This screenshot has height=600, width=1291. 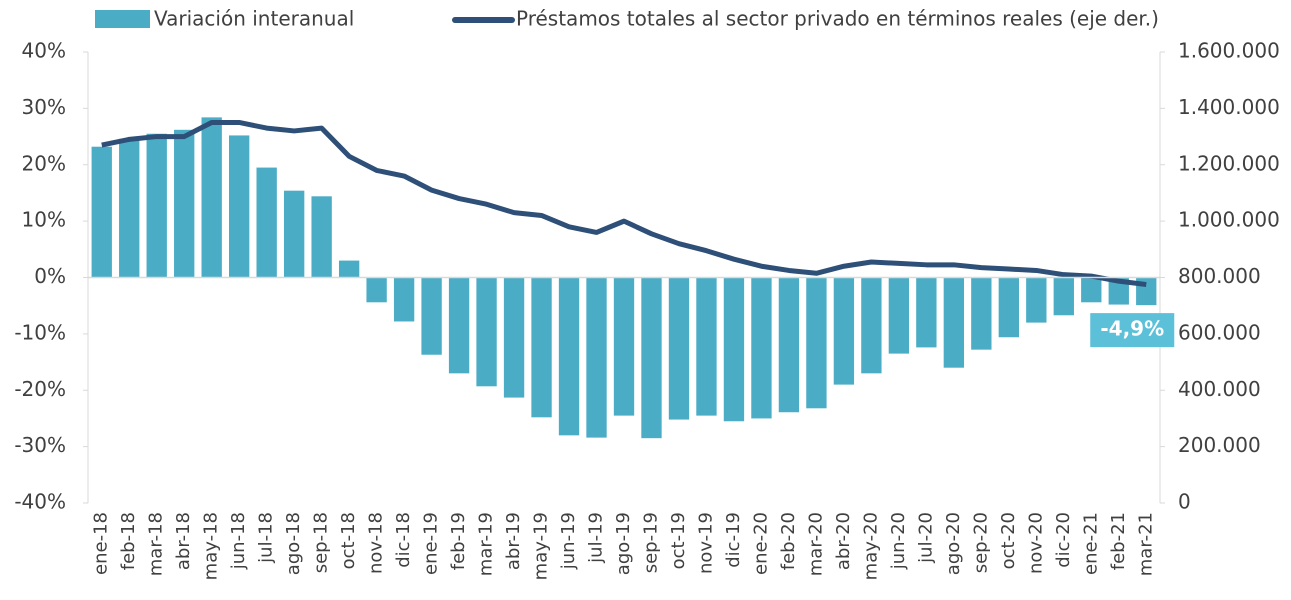 What do you see at coordinates (128, 541) in the screenshot?
I see `x-tick-label: feb-18` at bounding box center [128, 541].